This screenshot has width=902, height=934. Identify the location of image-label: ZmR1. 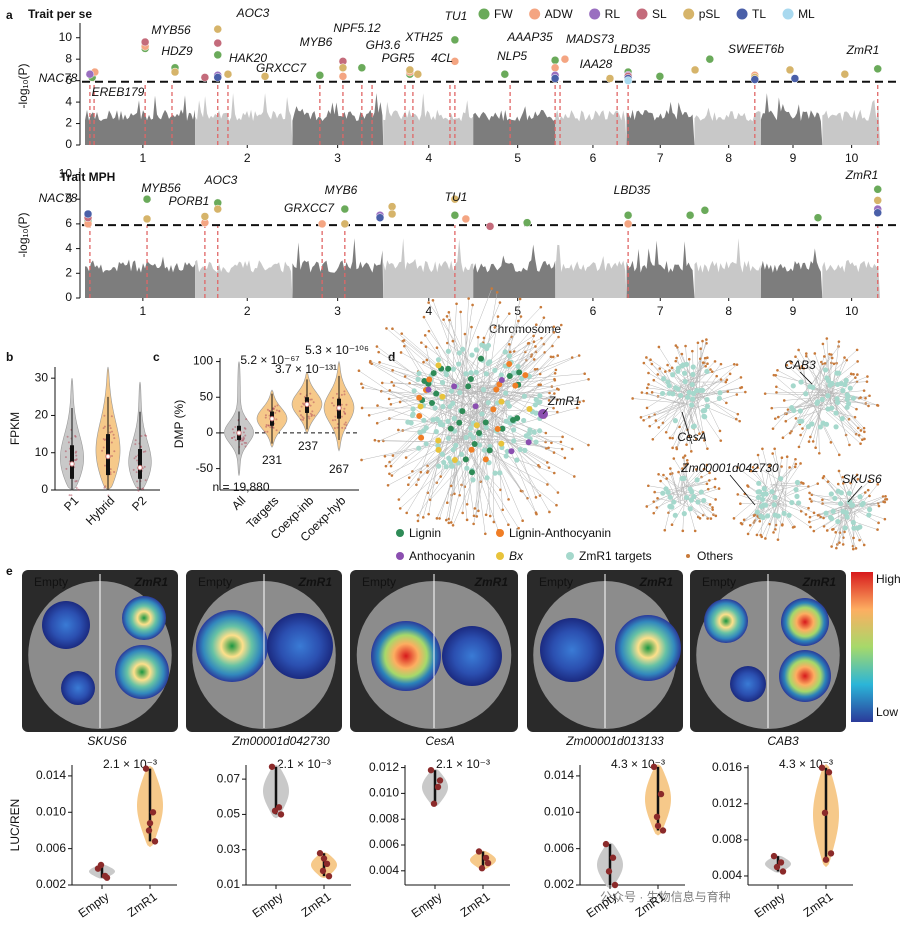
(491, 582).